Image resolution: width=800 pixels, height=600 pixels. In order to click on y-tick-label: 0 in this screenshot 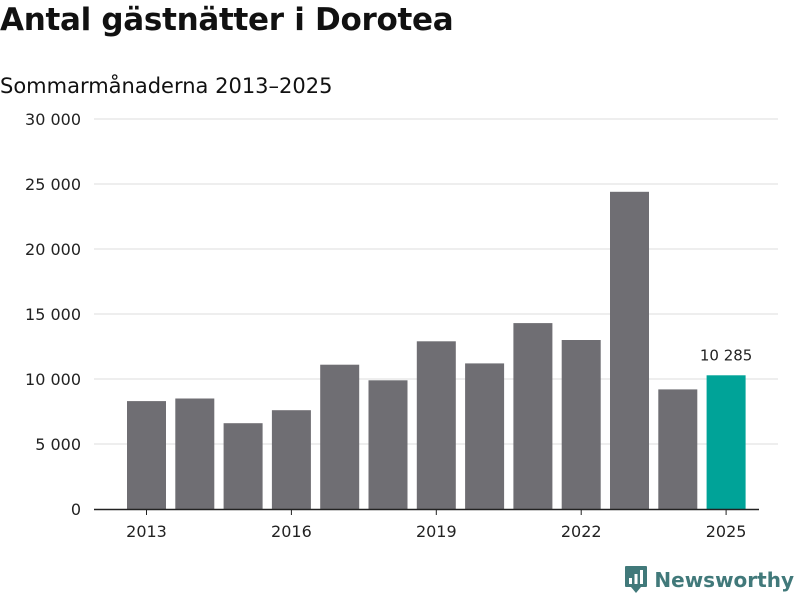, I will do `click(76, 509)`.